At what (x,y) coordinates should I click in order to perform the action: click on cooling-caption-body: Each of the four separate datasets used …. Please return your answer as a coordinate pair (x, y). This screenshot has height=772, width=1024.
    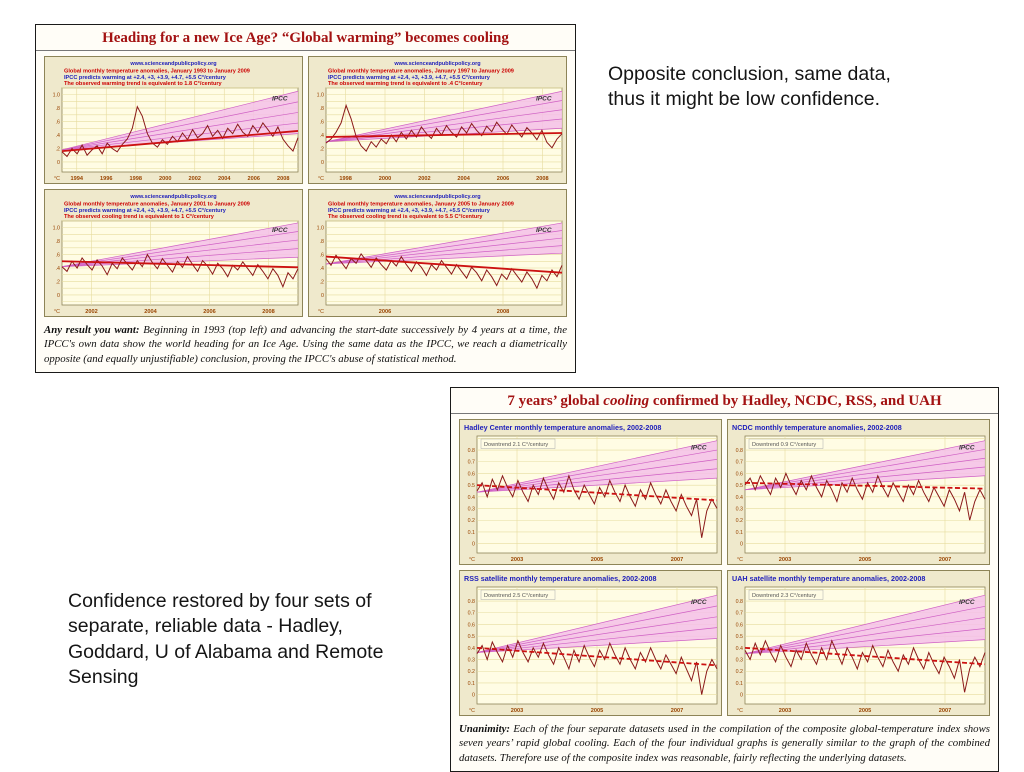
    Looking at the image, I should click on (724, 743).